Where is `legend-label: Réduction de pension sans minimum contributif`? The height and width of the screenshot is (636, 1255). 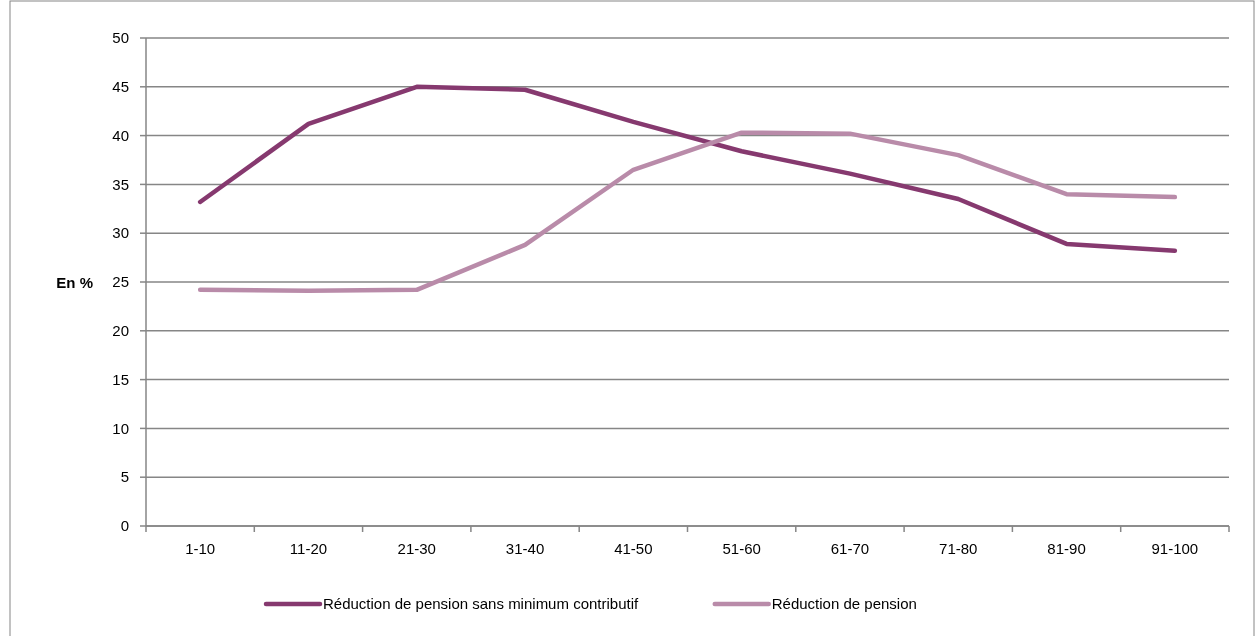
legend-label: Réduction de pension sans minimum contributif is located at coordinates (481, 604).